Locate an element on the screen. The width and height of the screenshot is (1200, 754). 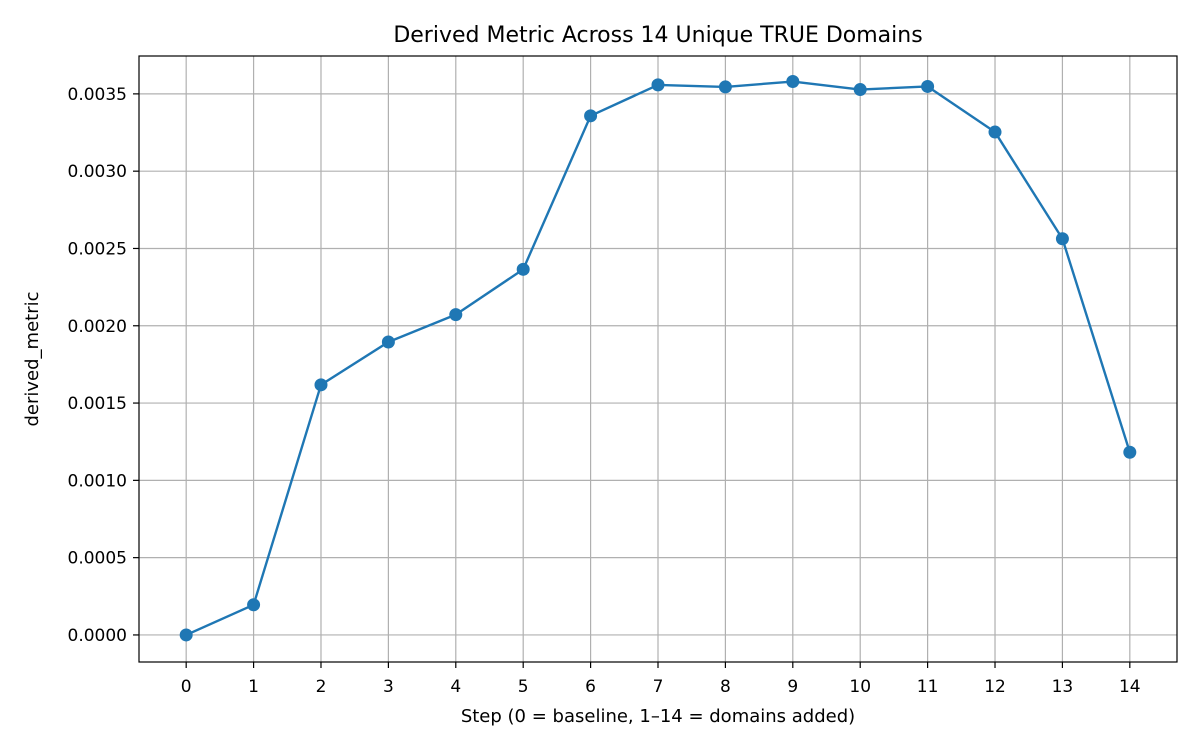
y-tick-label: 0.0025 is located at coordinates (97, 249).